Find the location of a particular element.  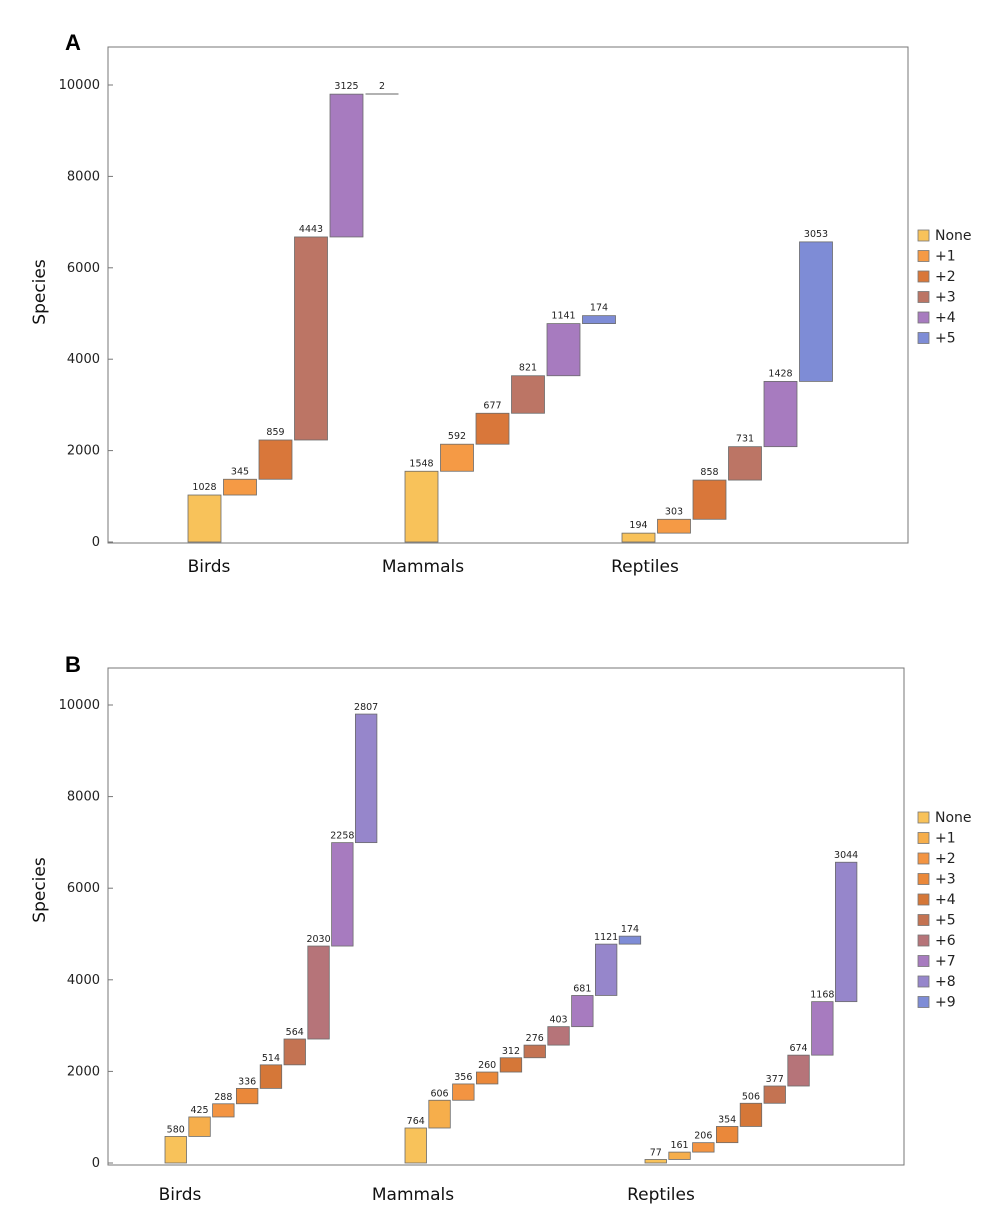

data-label: 276 is located at coordinates (535, 1038).